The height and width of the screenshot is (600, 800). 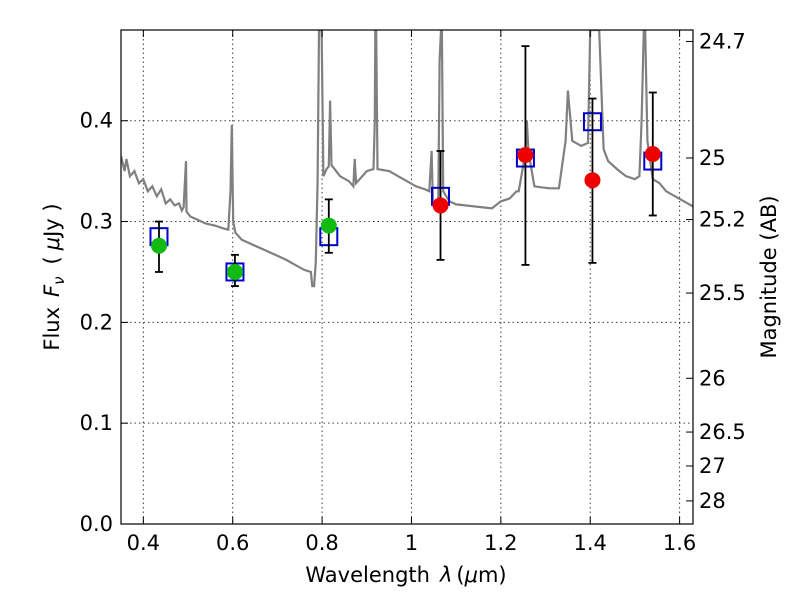 What do you see at coordinates (769, 276) in the screenshot?
I see `magnitude-axis-label: Magnitude (AB)` at bounding box center [769, 276].